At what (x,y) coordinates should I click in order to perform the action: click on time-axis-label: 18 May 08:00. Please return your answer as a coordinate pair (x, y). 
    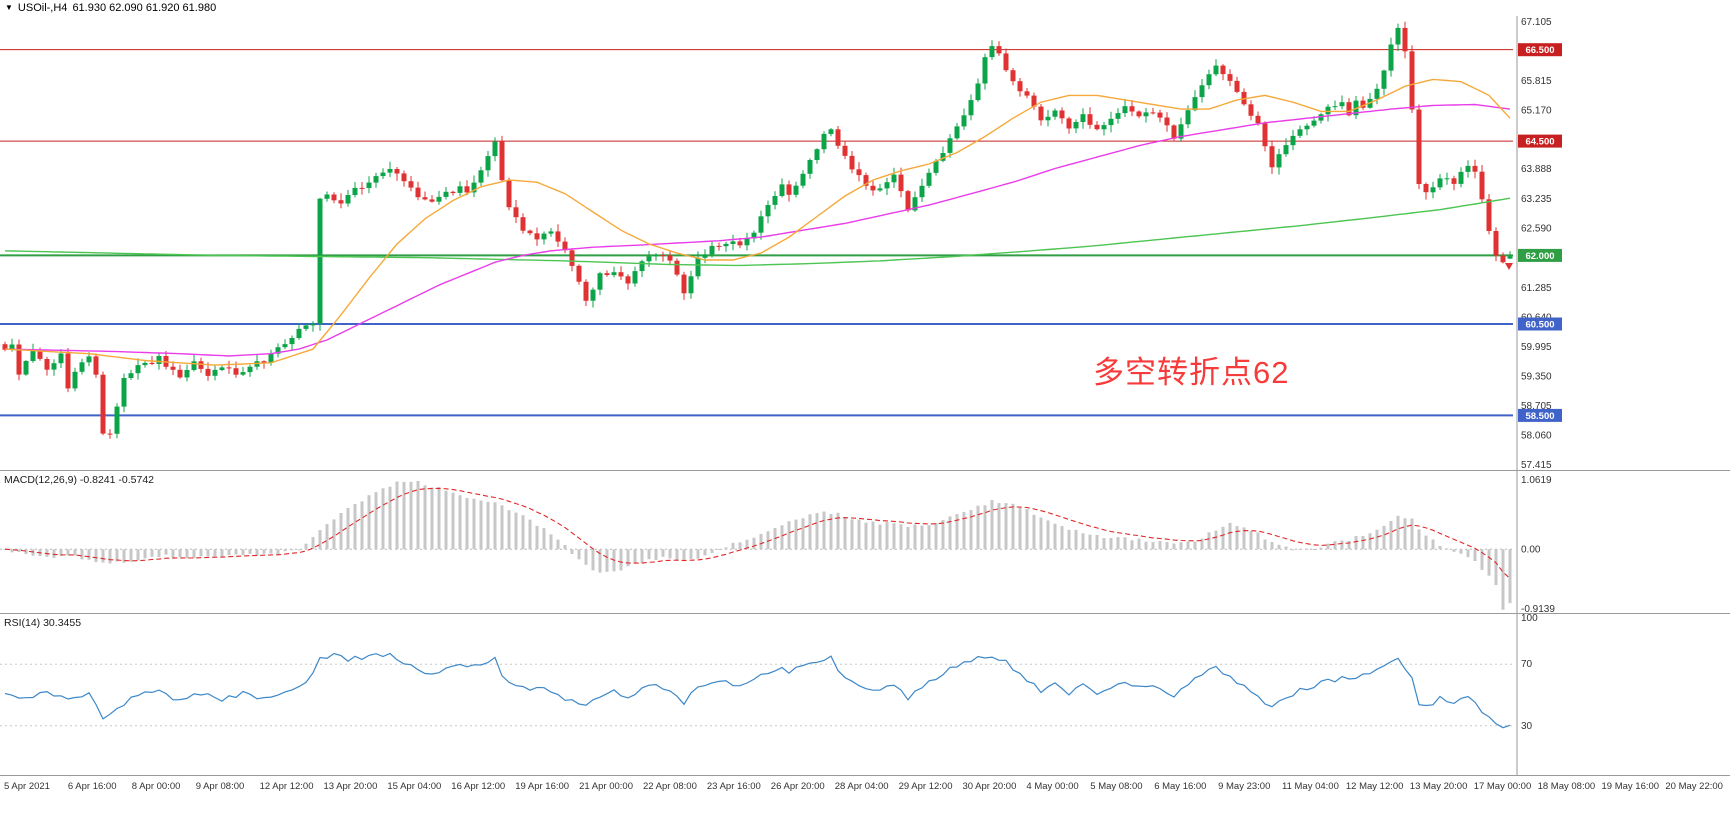
    Looking at the image, I should click on (1567, 786).